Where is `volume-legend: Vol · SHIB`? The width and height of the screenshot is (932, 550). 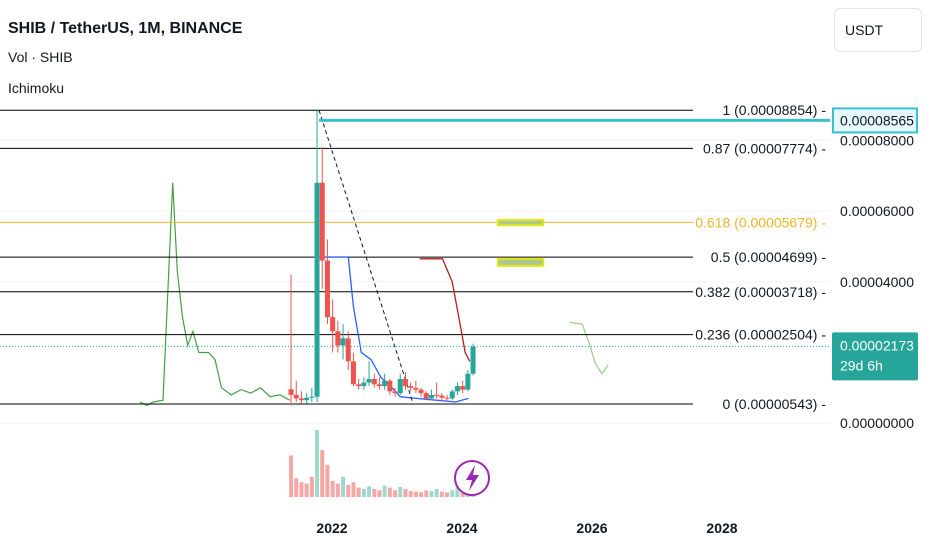 volume-legend: Vol · SHIB is located at coordinates (40, 57).